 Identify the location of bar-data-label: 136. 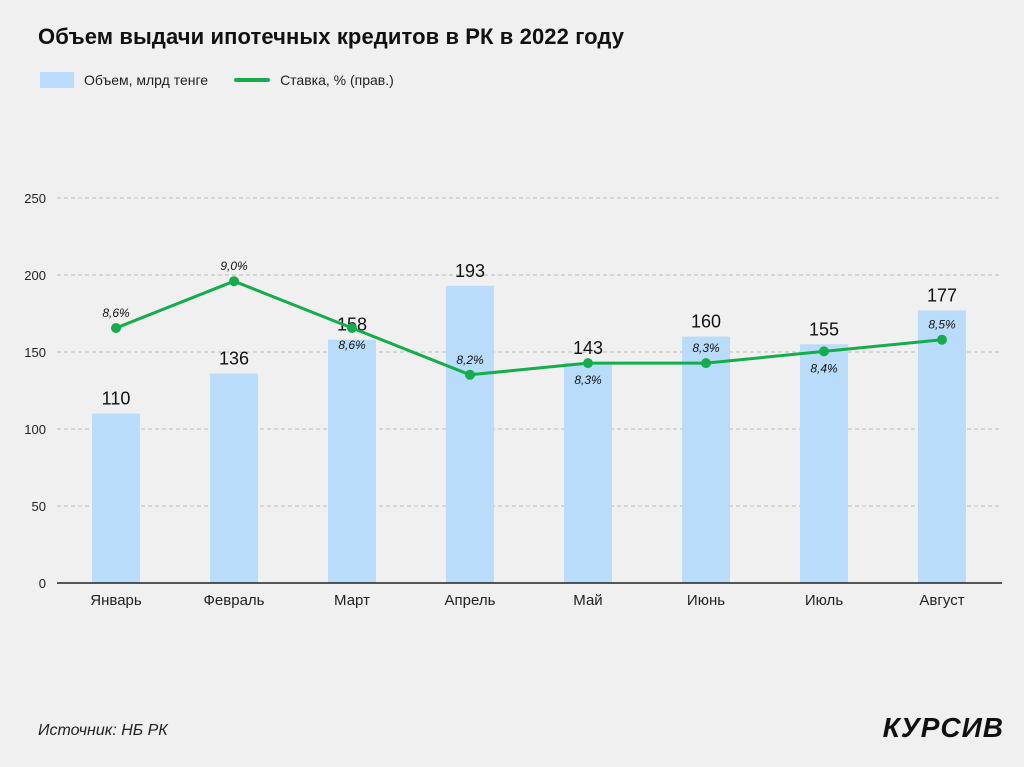
(234, 359).